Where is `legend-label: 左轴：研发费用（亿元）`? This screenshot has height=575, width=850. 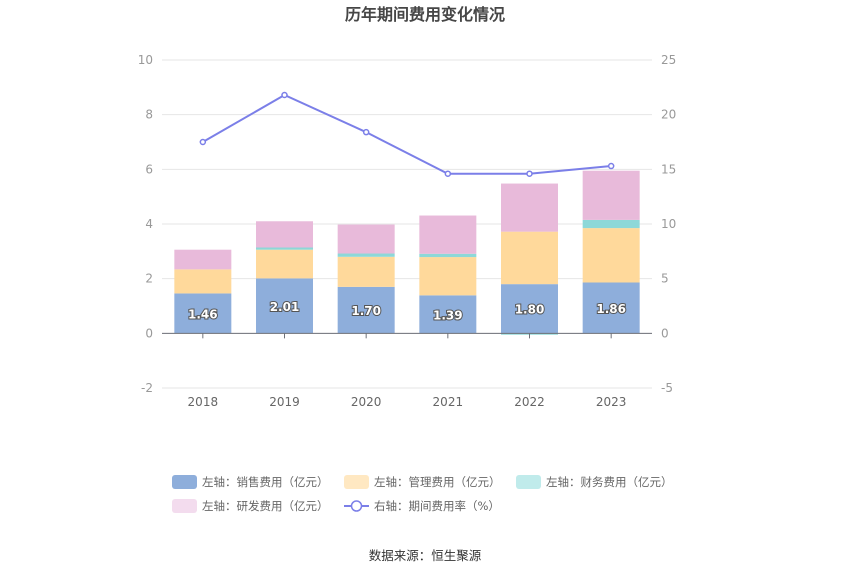
legend-label: 左轴：研发费用（亿元） is located at coordinates (265, 506).